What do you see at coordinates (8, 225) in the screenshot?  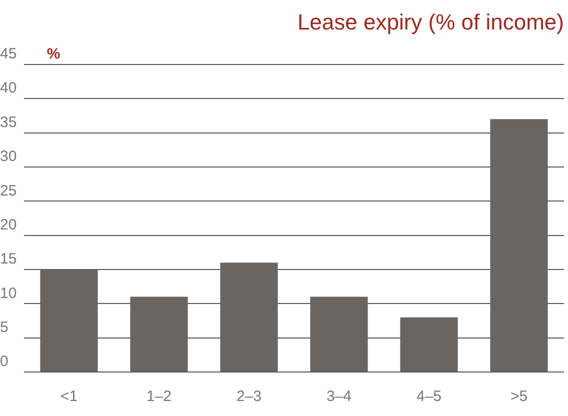 I see `y-tick-label: 20` at bounding box center [8, 225].